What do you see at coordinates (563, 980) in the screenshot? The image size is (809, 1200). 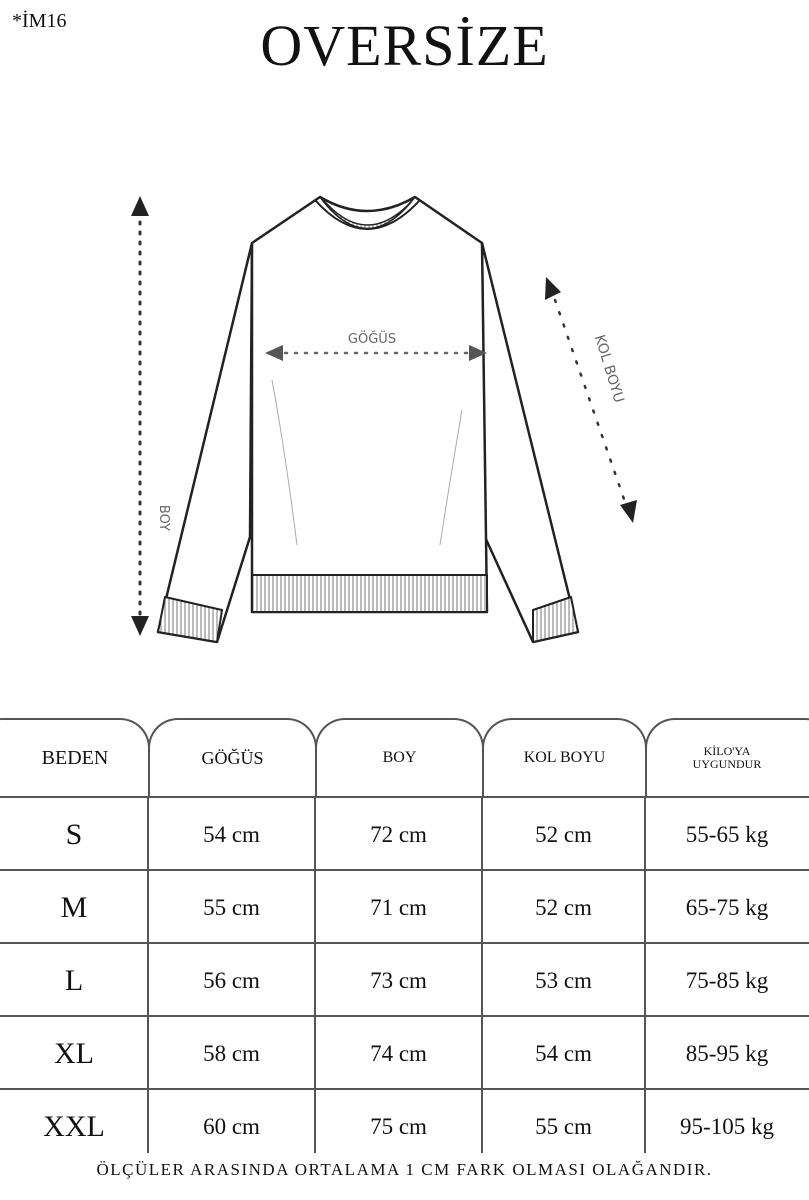 I see `cell-sleeve: 53 cm` at bounding box center [563, 980].